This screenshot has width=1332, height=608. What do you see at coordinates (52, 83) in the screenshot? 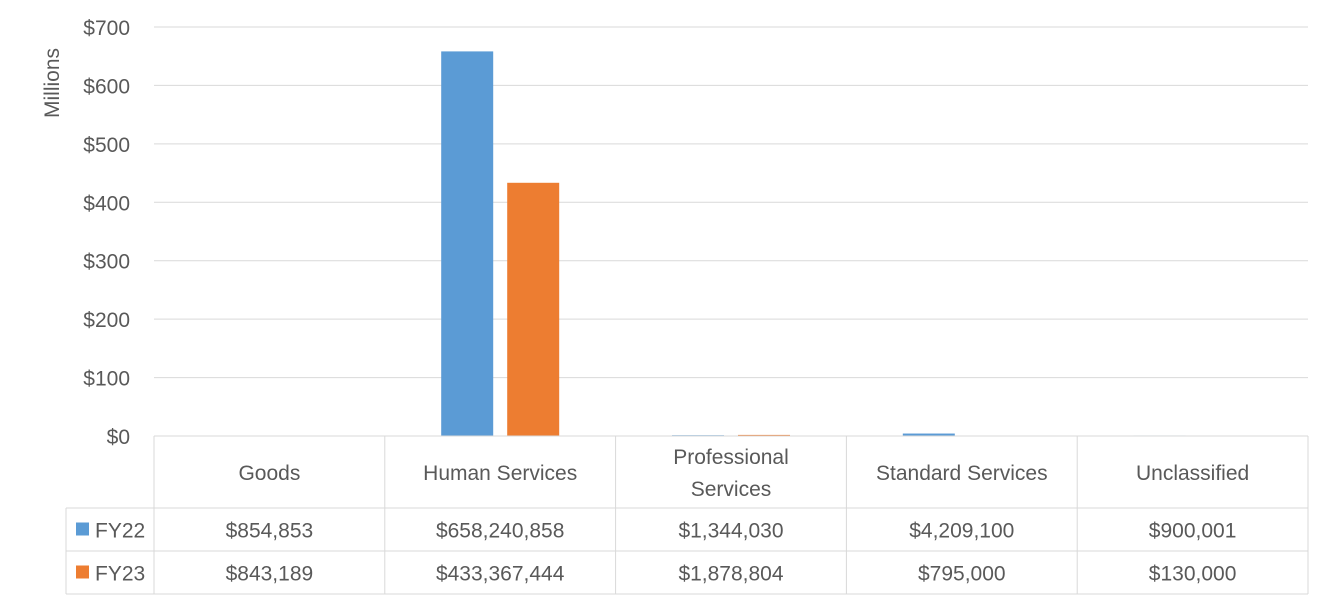
I see `y-axis-label: Millions` at bounding box center [52, 83].